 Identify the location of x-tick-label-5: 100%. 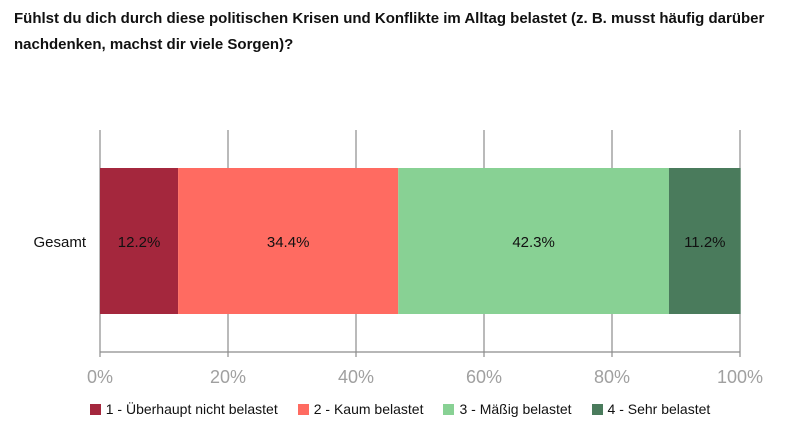
(740, 377).